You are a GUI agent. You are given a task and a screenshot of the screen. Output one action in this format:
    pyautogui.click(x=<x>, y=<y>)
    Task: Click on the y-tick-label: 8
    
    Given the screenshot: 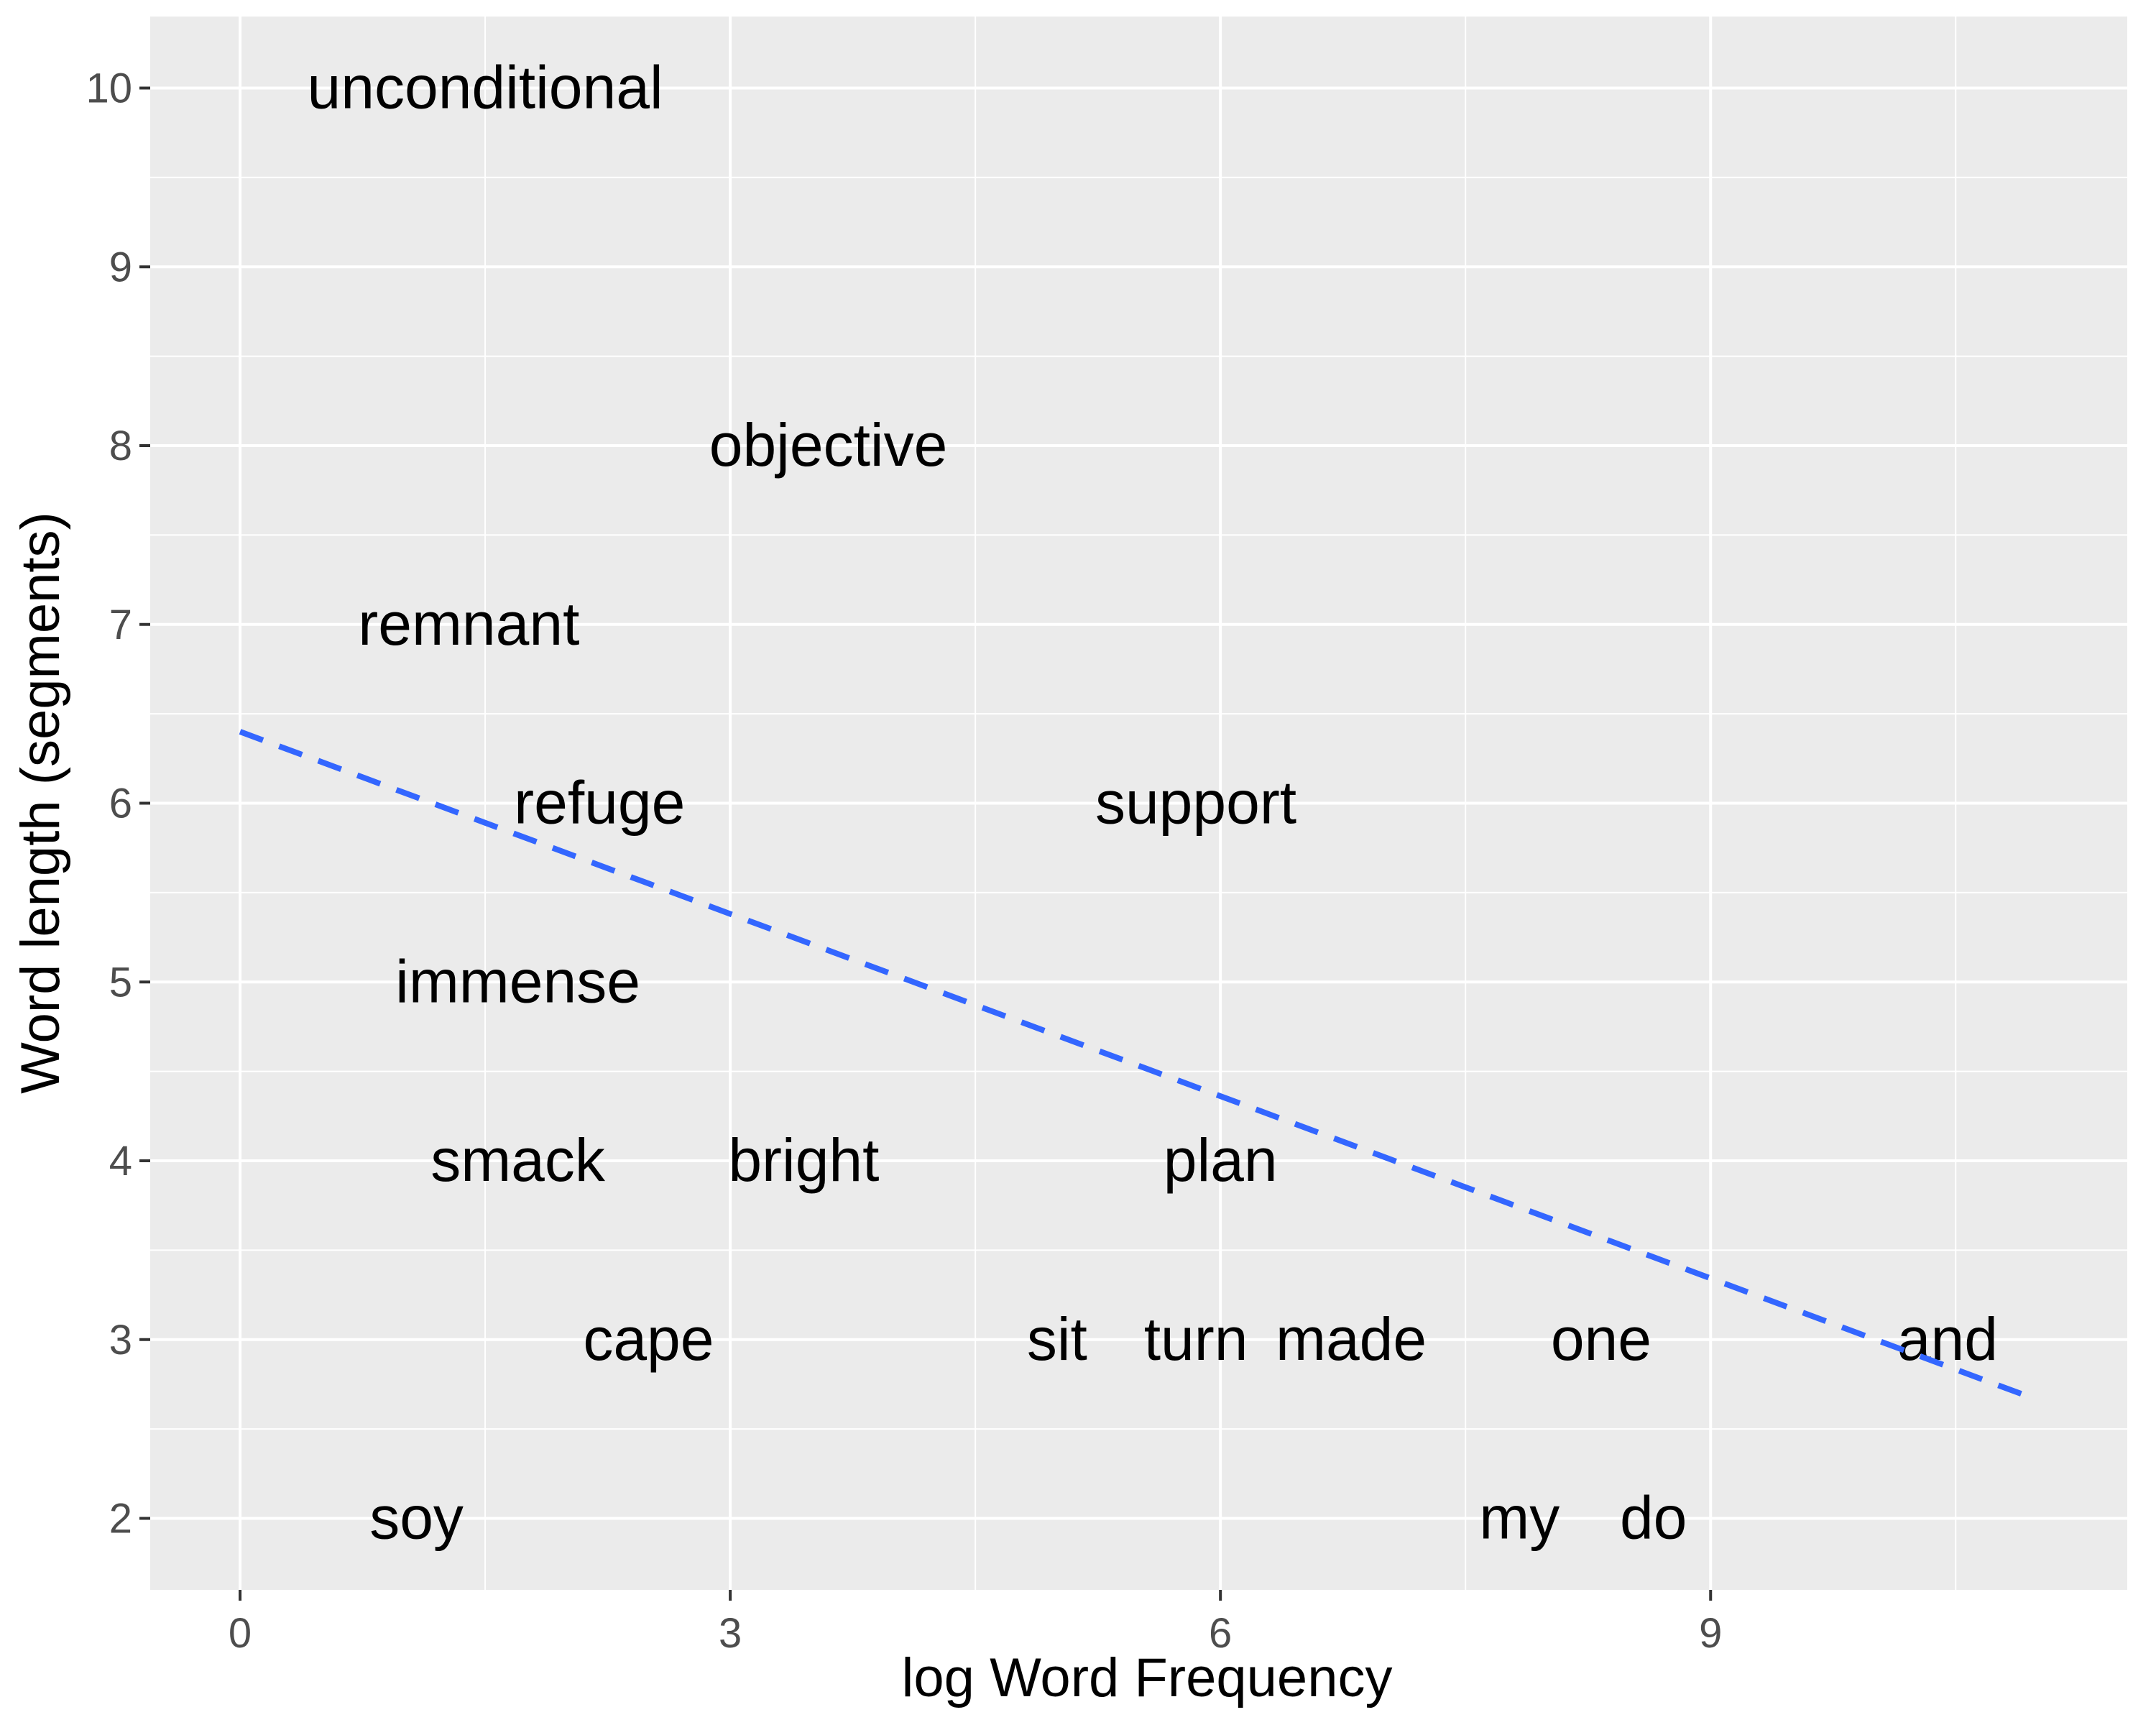 What is the action you would take?
    pyautogui.click(x=120, y=446)
    